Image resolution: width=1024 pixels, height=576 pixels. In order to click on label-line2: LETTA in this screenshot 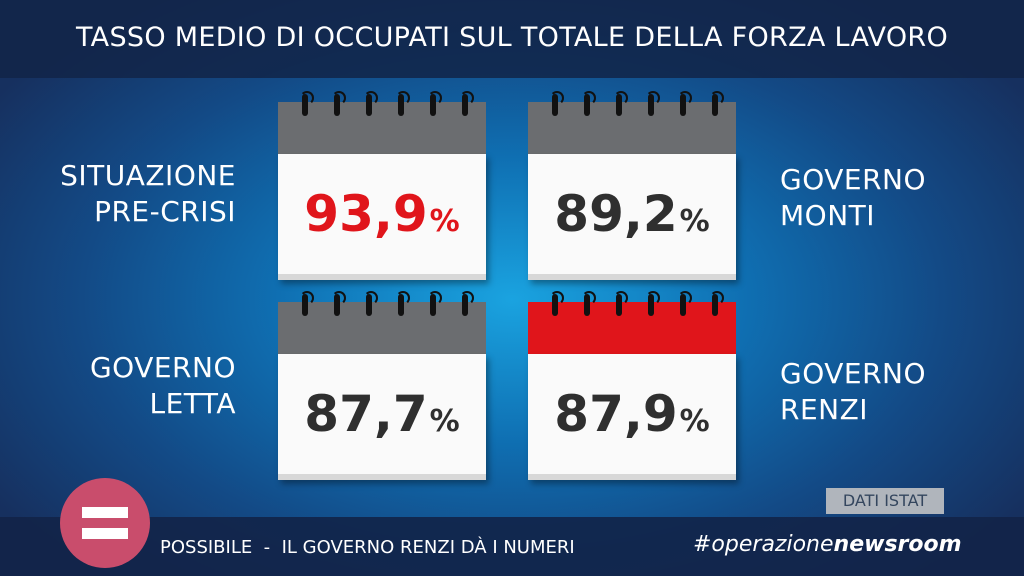, I will do `click(192, 403)`.